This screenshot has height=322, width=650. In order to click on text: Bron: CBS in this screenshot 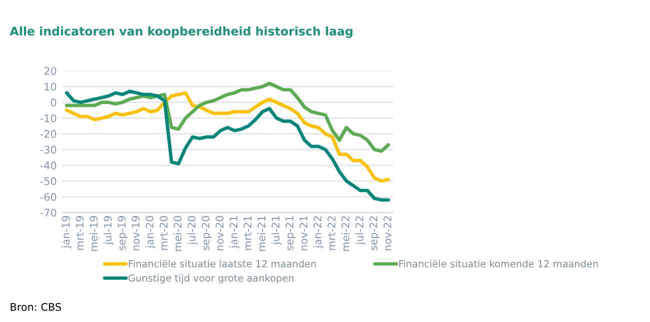, I will do `click(36, 307)`.